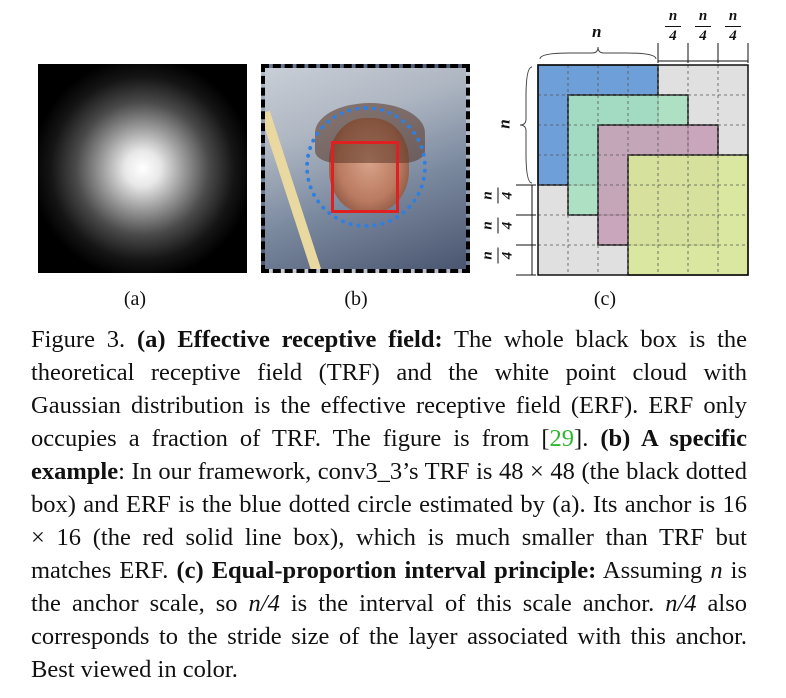 The height and width of the screenshot is (698, 786). Describe the element at coordinates (587, 438) in the screenshot. I see `caption-a-text-end: ].` at that location.